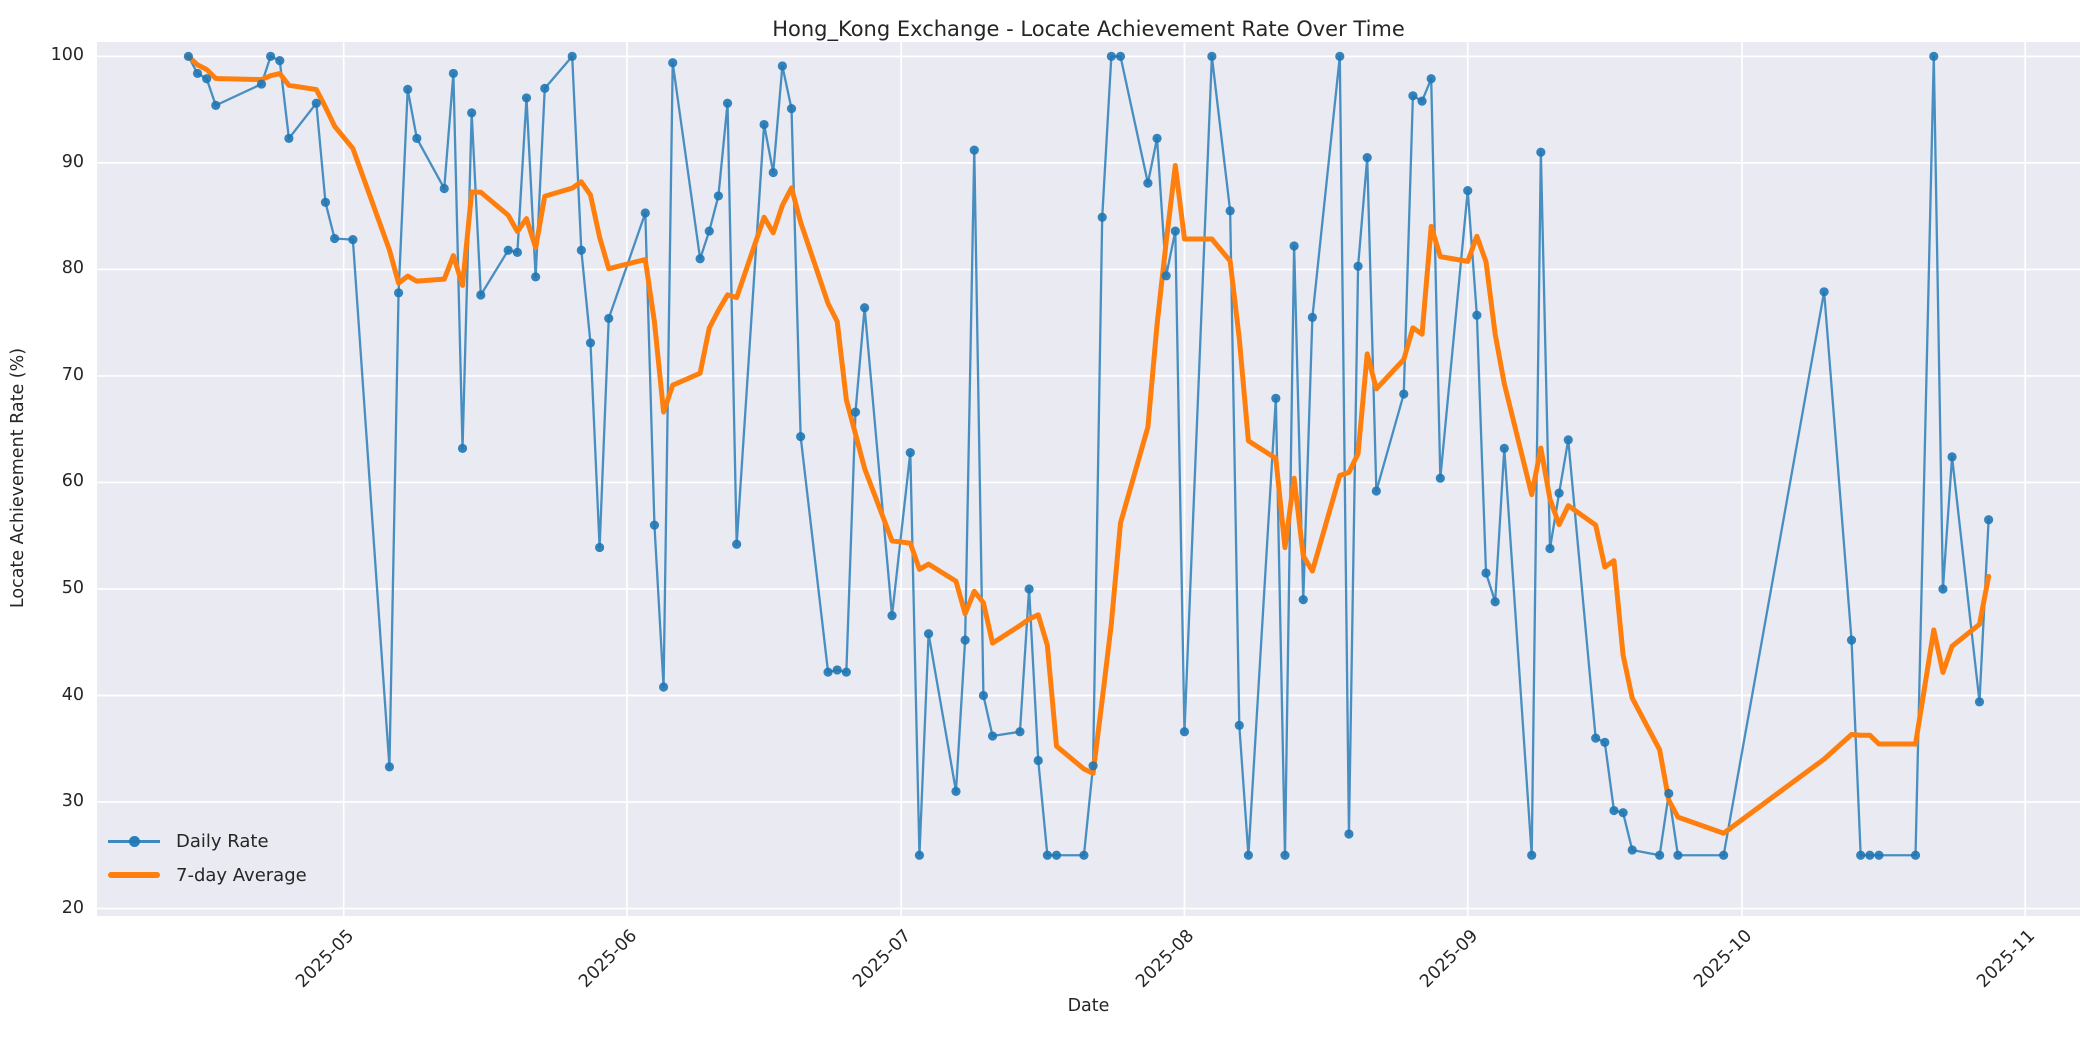 The image size is (2100, 1050). Describe the element at coordinates (72, 268) in the screenshot. I see `y-tick-label: 80` at that location.